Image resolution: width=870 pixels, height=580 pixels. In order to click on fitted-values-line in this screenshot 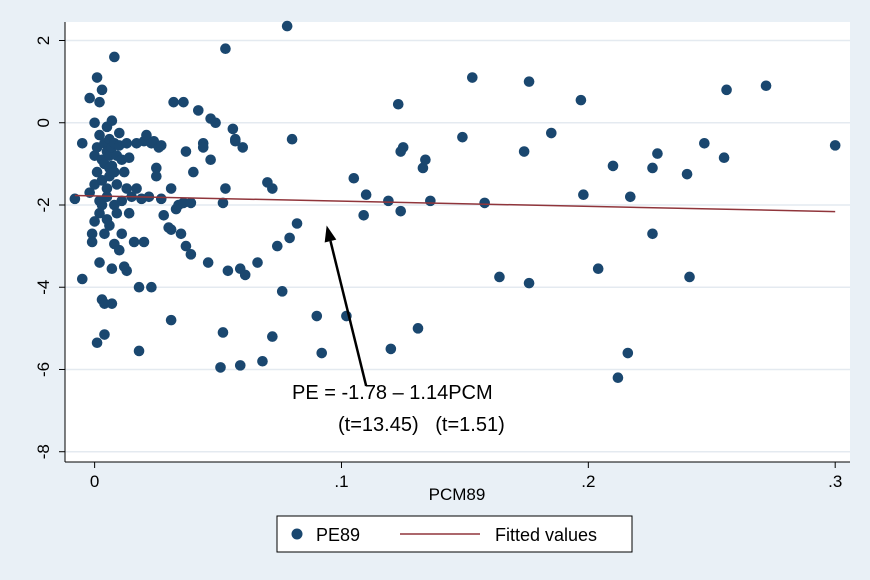, I will do `click(455, 203)`.